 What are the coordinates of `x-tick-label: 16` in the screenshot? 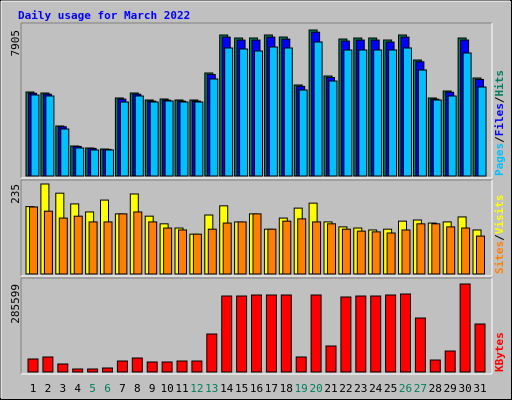 It's located at (256, 388).